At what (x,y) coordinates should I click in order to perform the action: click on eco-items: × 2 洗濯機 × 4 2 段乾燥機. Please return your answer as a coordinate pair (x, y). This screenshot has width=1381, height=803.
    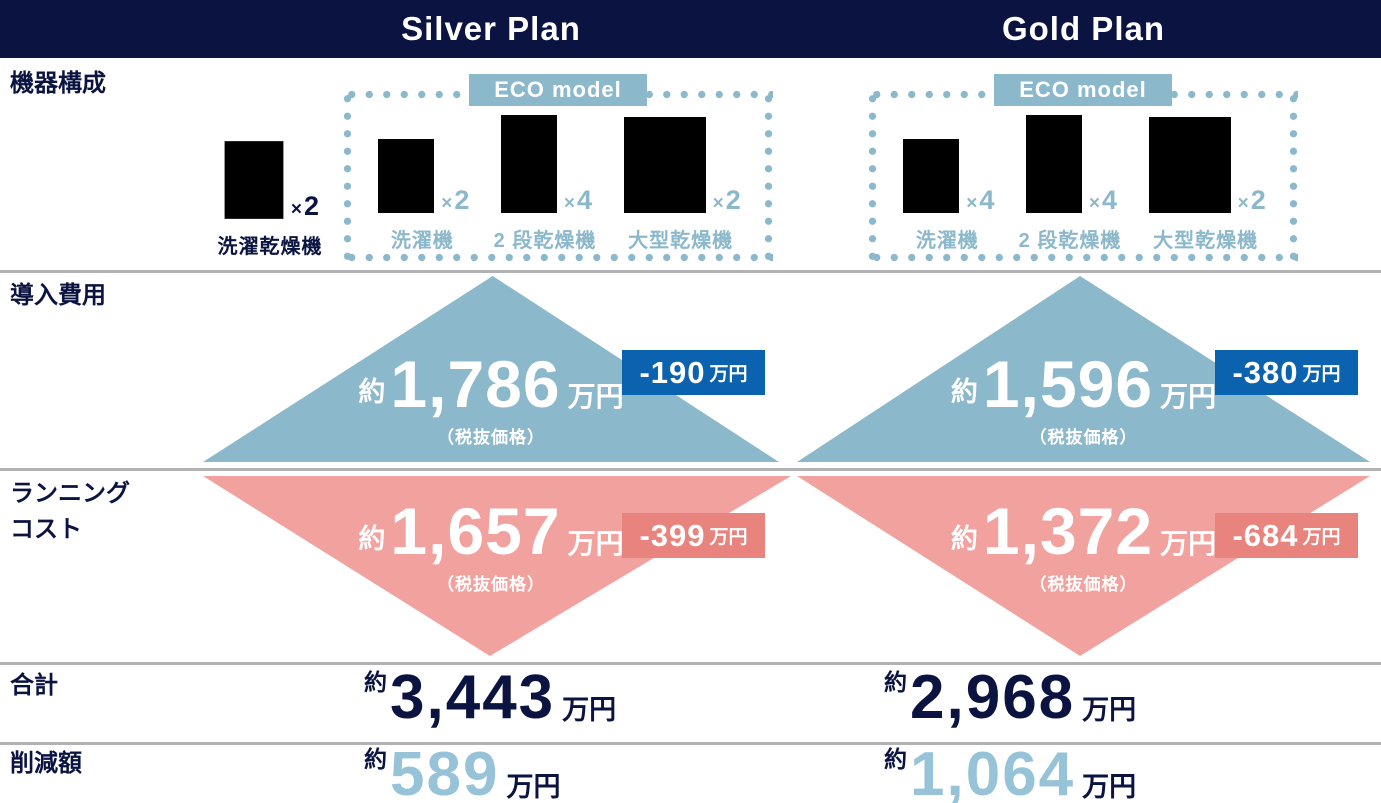
    Looking at the image, I should click on (558, 183).